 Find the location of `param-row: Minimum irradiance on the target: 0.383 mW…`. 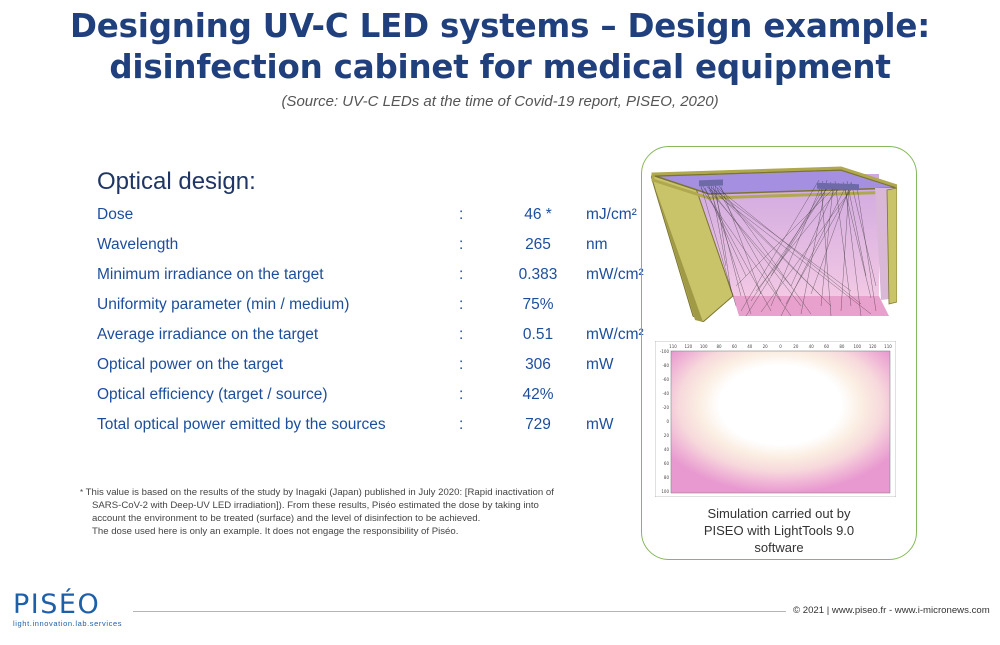

param-row: Minimum irradiance on the target: 0.383 mW… is located at coordinates (381, 275).